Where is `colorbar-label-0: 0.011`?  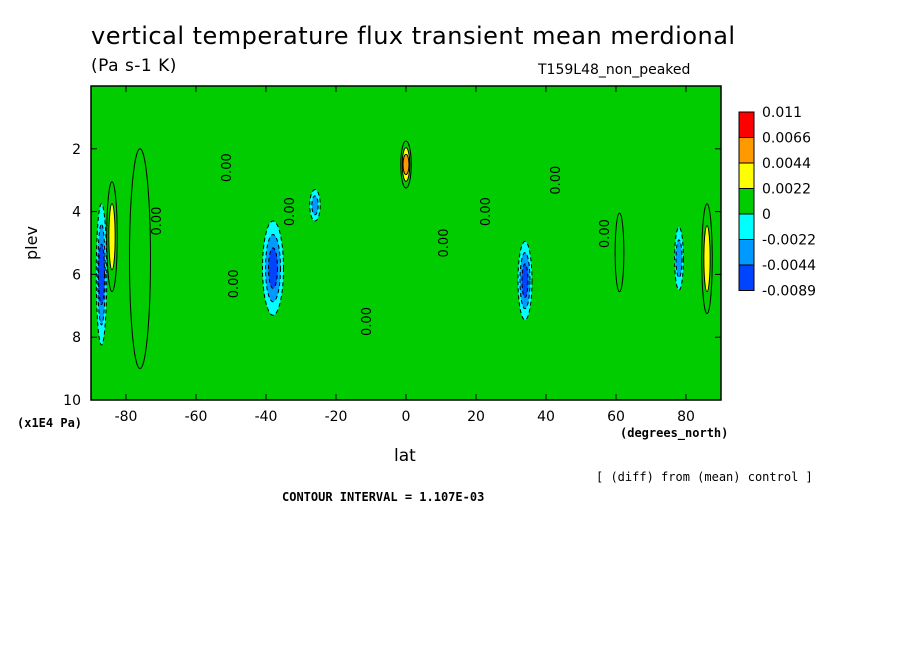
colorbar-label-0: 0.011 is located at coordinates (782, 113).